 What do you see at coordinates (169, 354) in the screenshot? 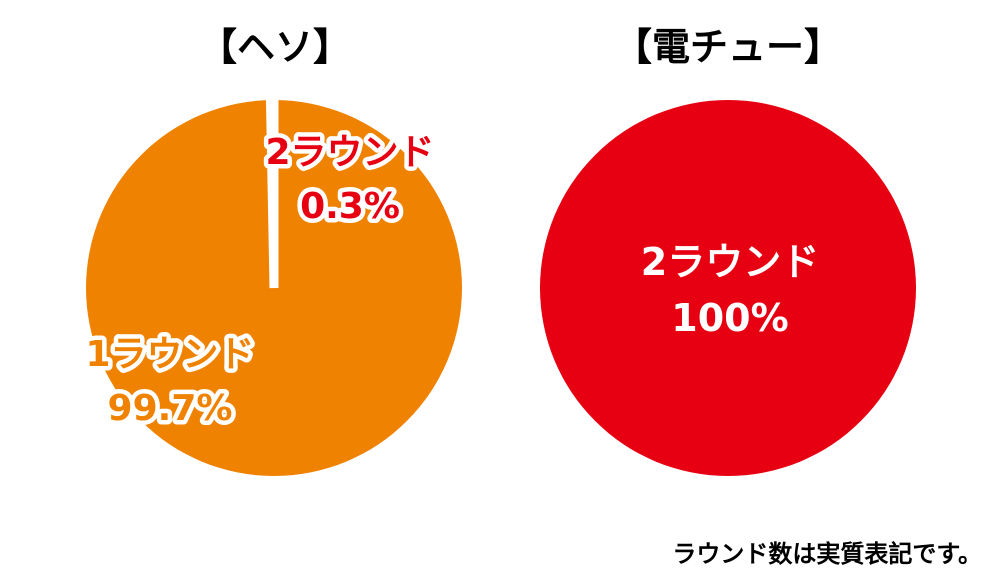
I see `slice-name-label-0-0: 1ラウンド` at bounding box center [169, 354].